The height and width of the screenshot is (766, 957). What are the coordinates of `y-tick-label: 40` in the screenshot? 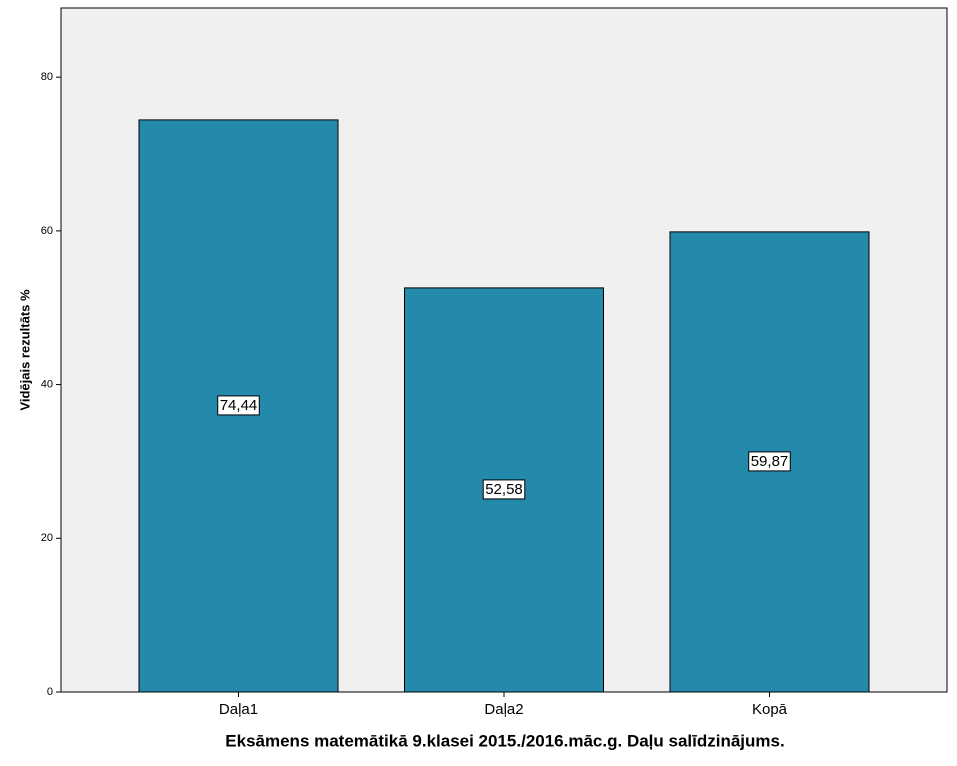 It's located at (47, 384).